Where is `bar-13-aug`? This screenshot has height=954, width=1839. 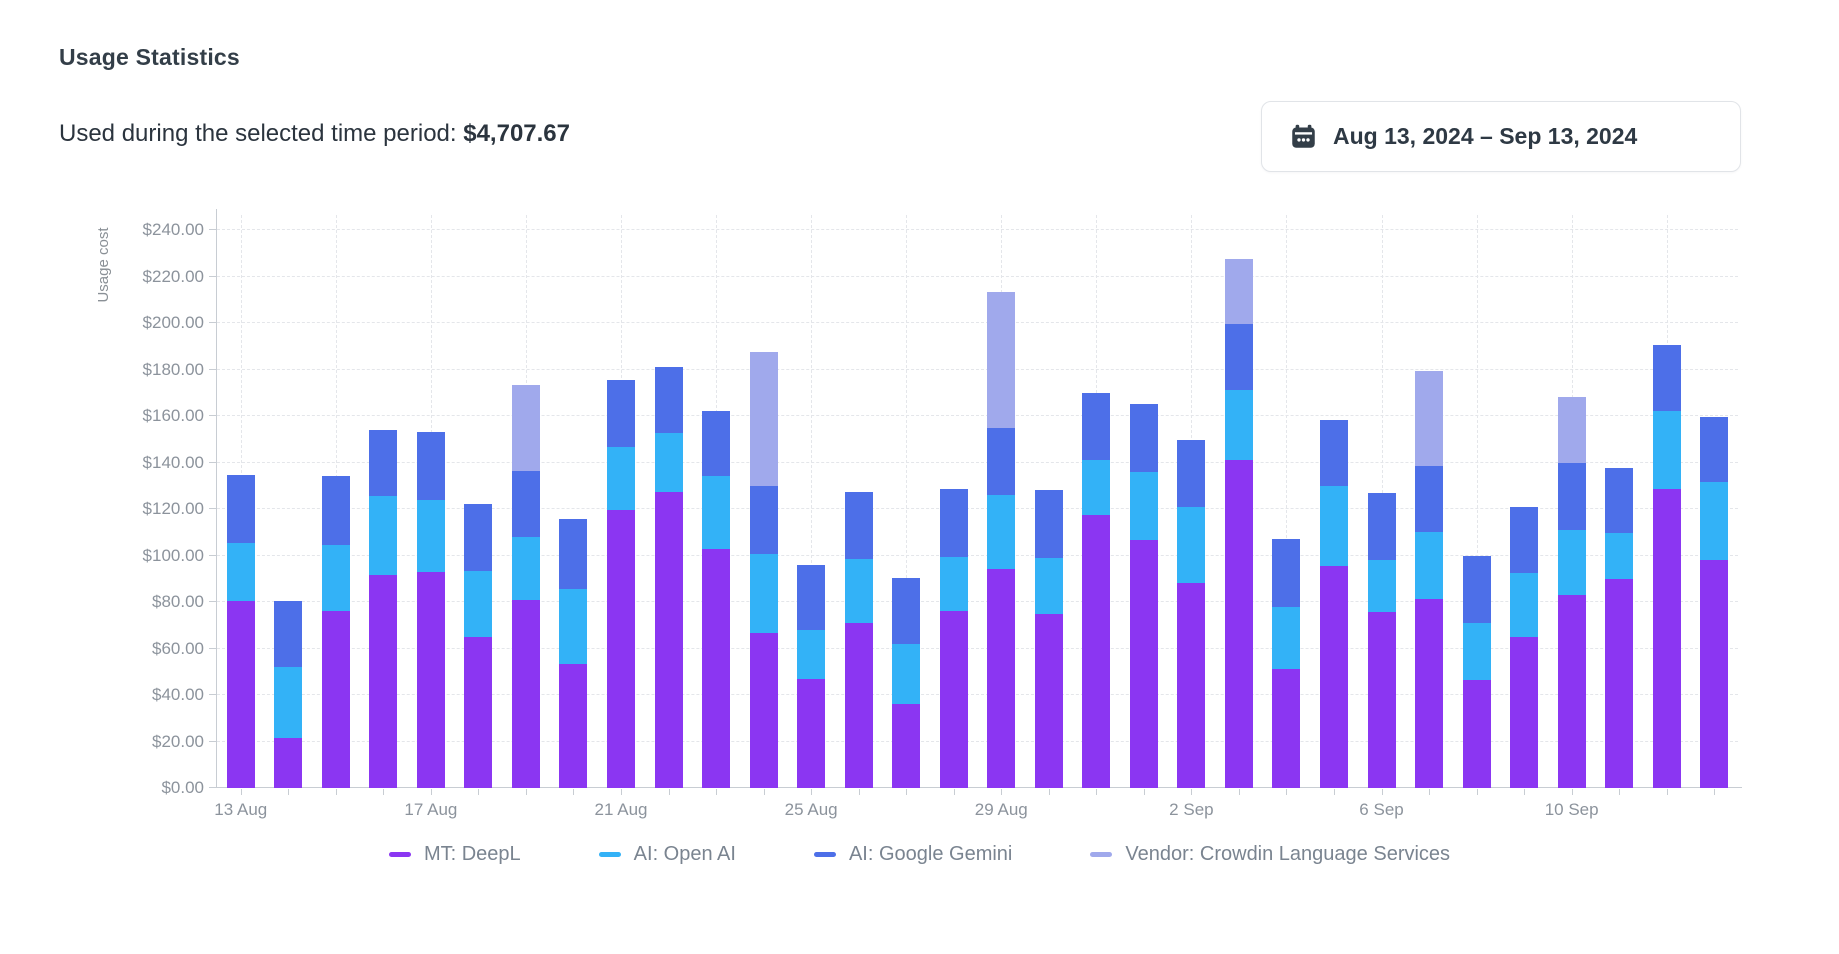 bar-13-aug is located at coordinates (240, 631).